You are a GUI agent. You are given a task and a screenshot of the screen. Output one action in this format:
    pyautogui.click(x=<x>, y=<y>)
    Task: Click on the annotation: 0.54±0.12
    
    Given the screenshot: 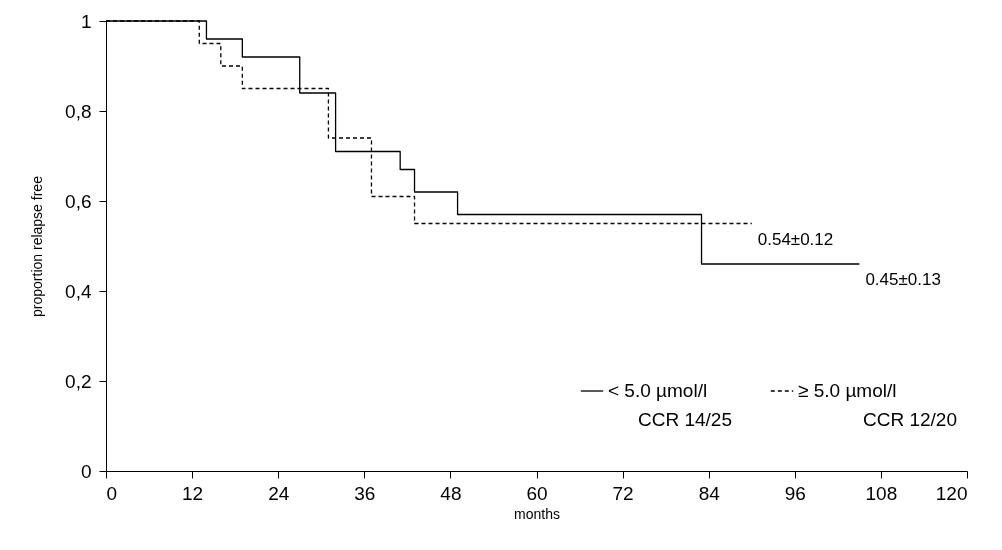 What is the action you would take?
    pyautogui.click(x=795, y=239)
    